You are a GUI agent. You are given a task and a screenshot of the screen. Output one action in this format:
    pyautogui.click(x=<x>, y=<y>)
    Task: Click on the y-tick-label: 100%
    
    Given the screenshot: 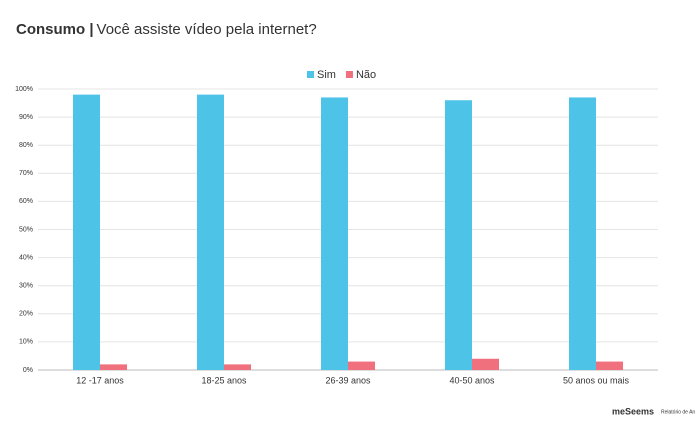 What is the action you would take?
    pyautogui.click(x=24, y=89)
    